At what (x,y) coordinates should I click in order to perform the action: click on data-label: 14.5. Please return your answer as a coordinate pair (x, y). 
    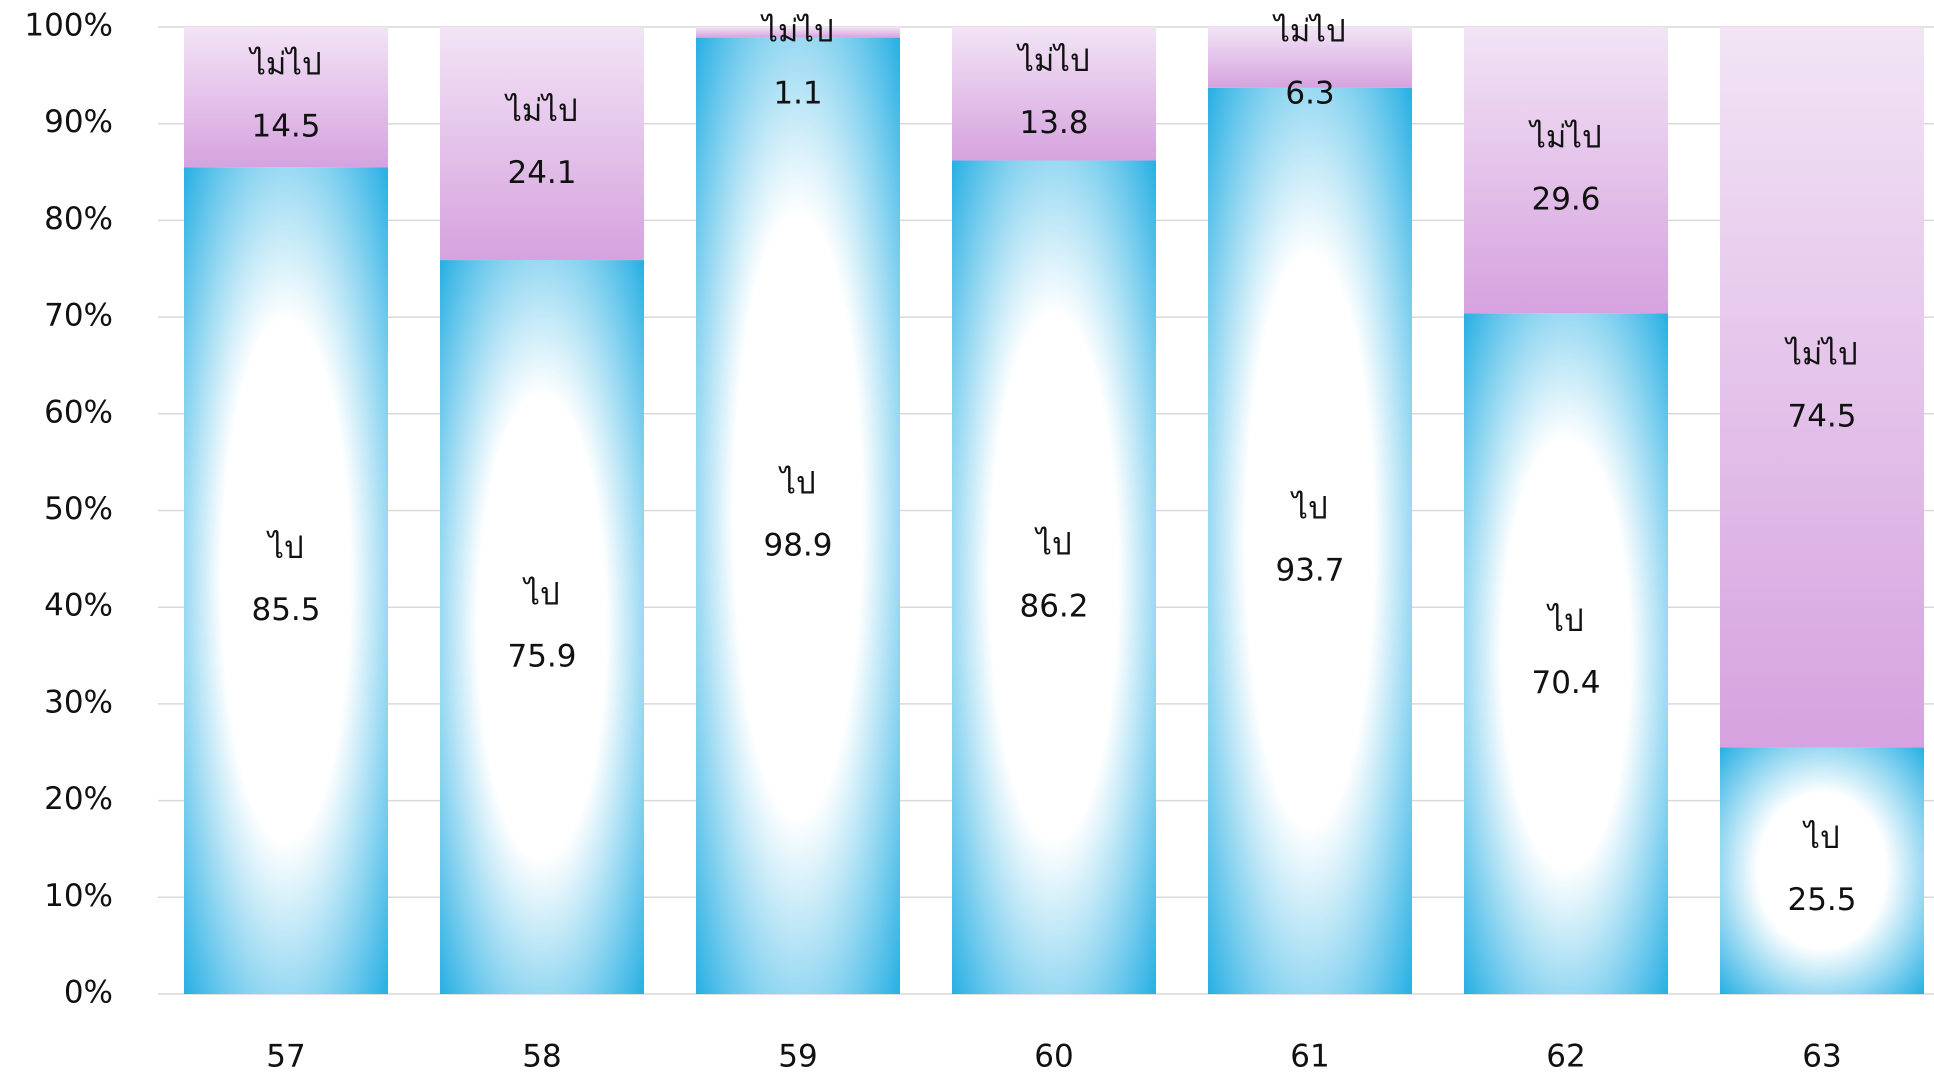
    Looking at the image, I should click on (285, 127).